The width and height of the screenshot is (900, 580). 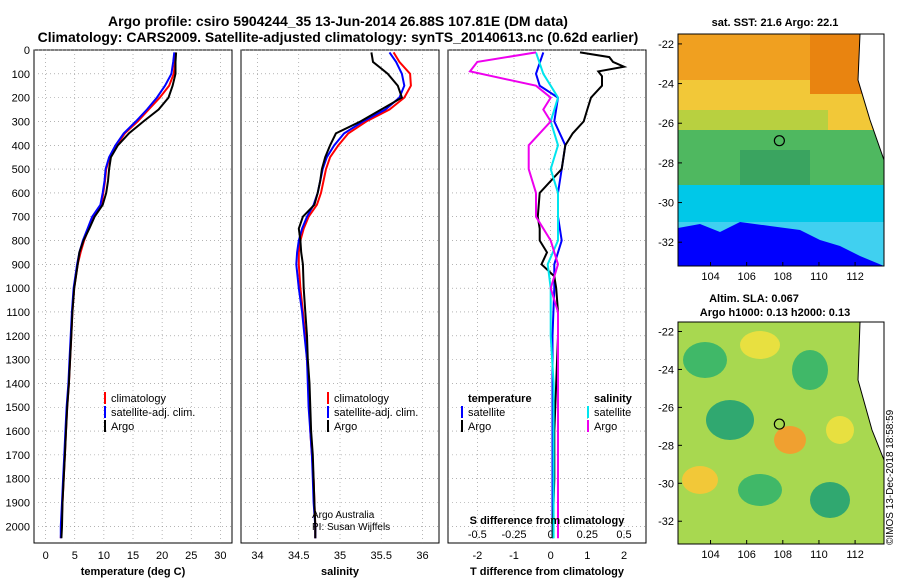 What do you see at coordinates (18, 504) in the screenshot?
I see `depth-tick-label: 1900` at bounding box center [18, 504].